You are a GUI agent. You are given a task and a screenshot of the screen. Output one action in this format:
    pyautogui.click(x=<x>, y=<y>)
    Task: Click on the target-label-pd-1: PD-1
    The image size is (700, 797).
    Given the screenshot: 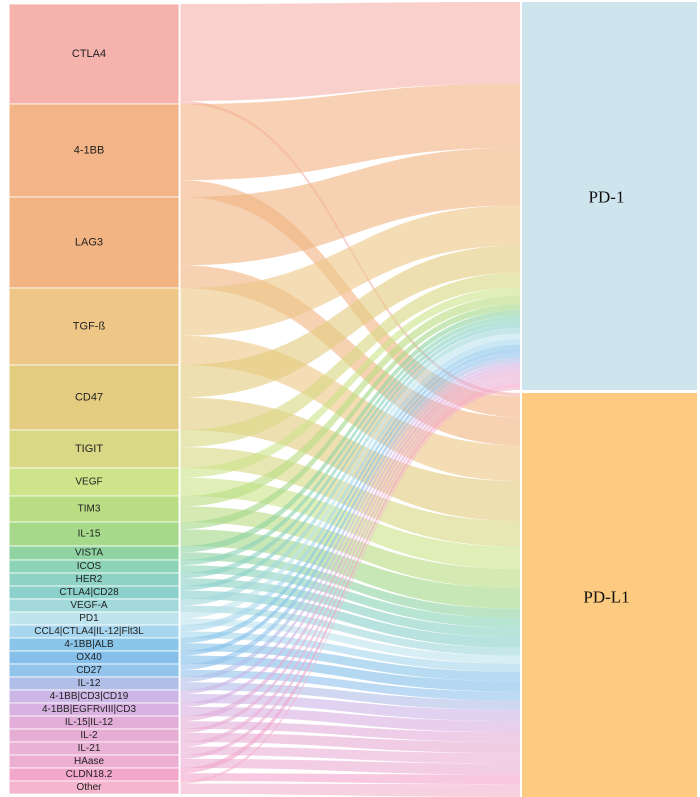 What is the action you would take?
    pyautogui.click(x=607, y=197)
    